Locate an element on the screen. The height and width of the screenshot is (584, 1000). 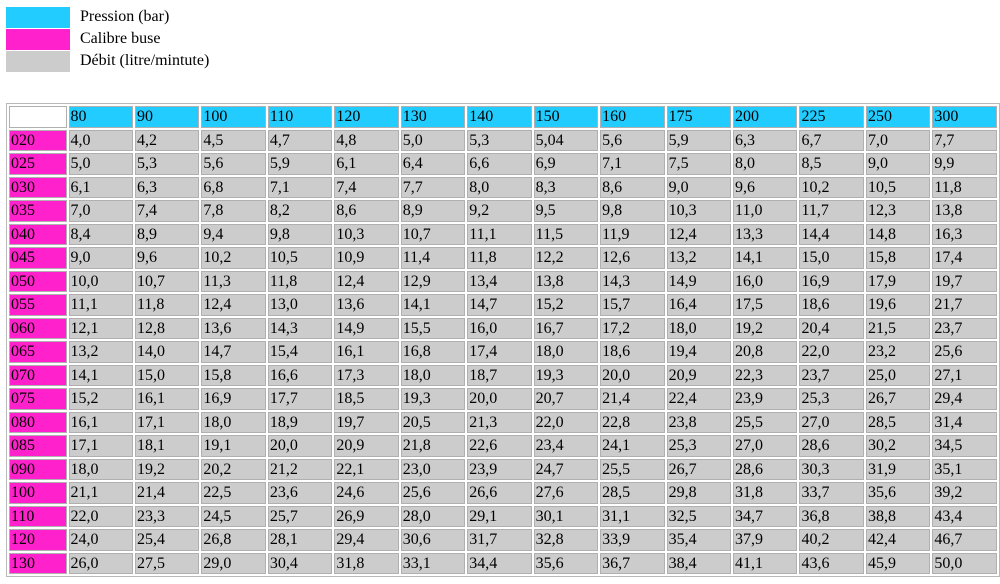
flow-rate-cell: 30,3 is located at coordinates (831, 469).